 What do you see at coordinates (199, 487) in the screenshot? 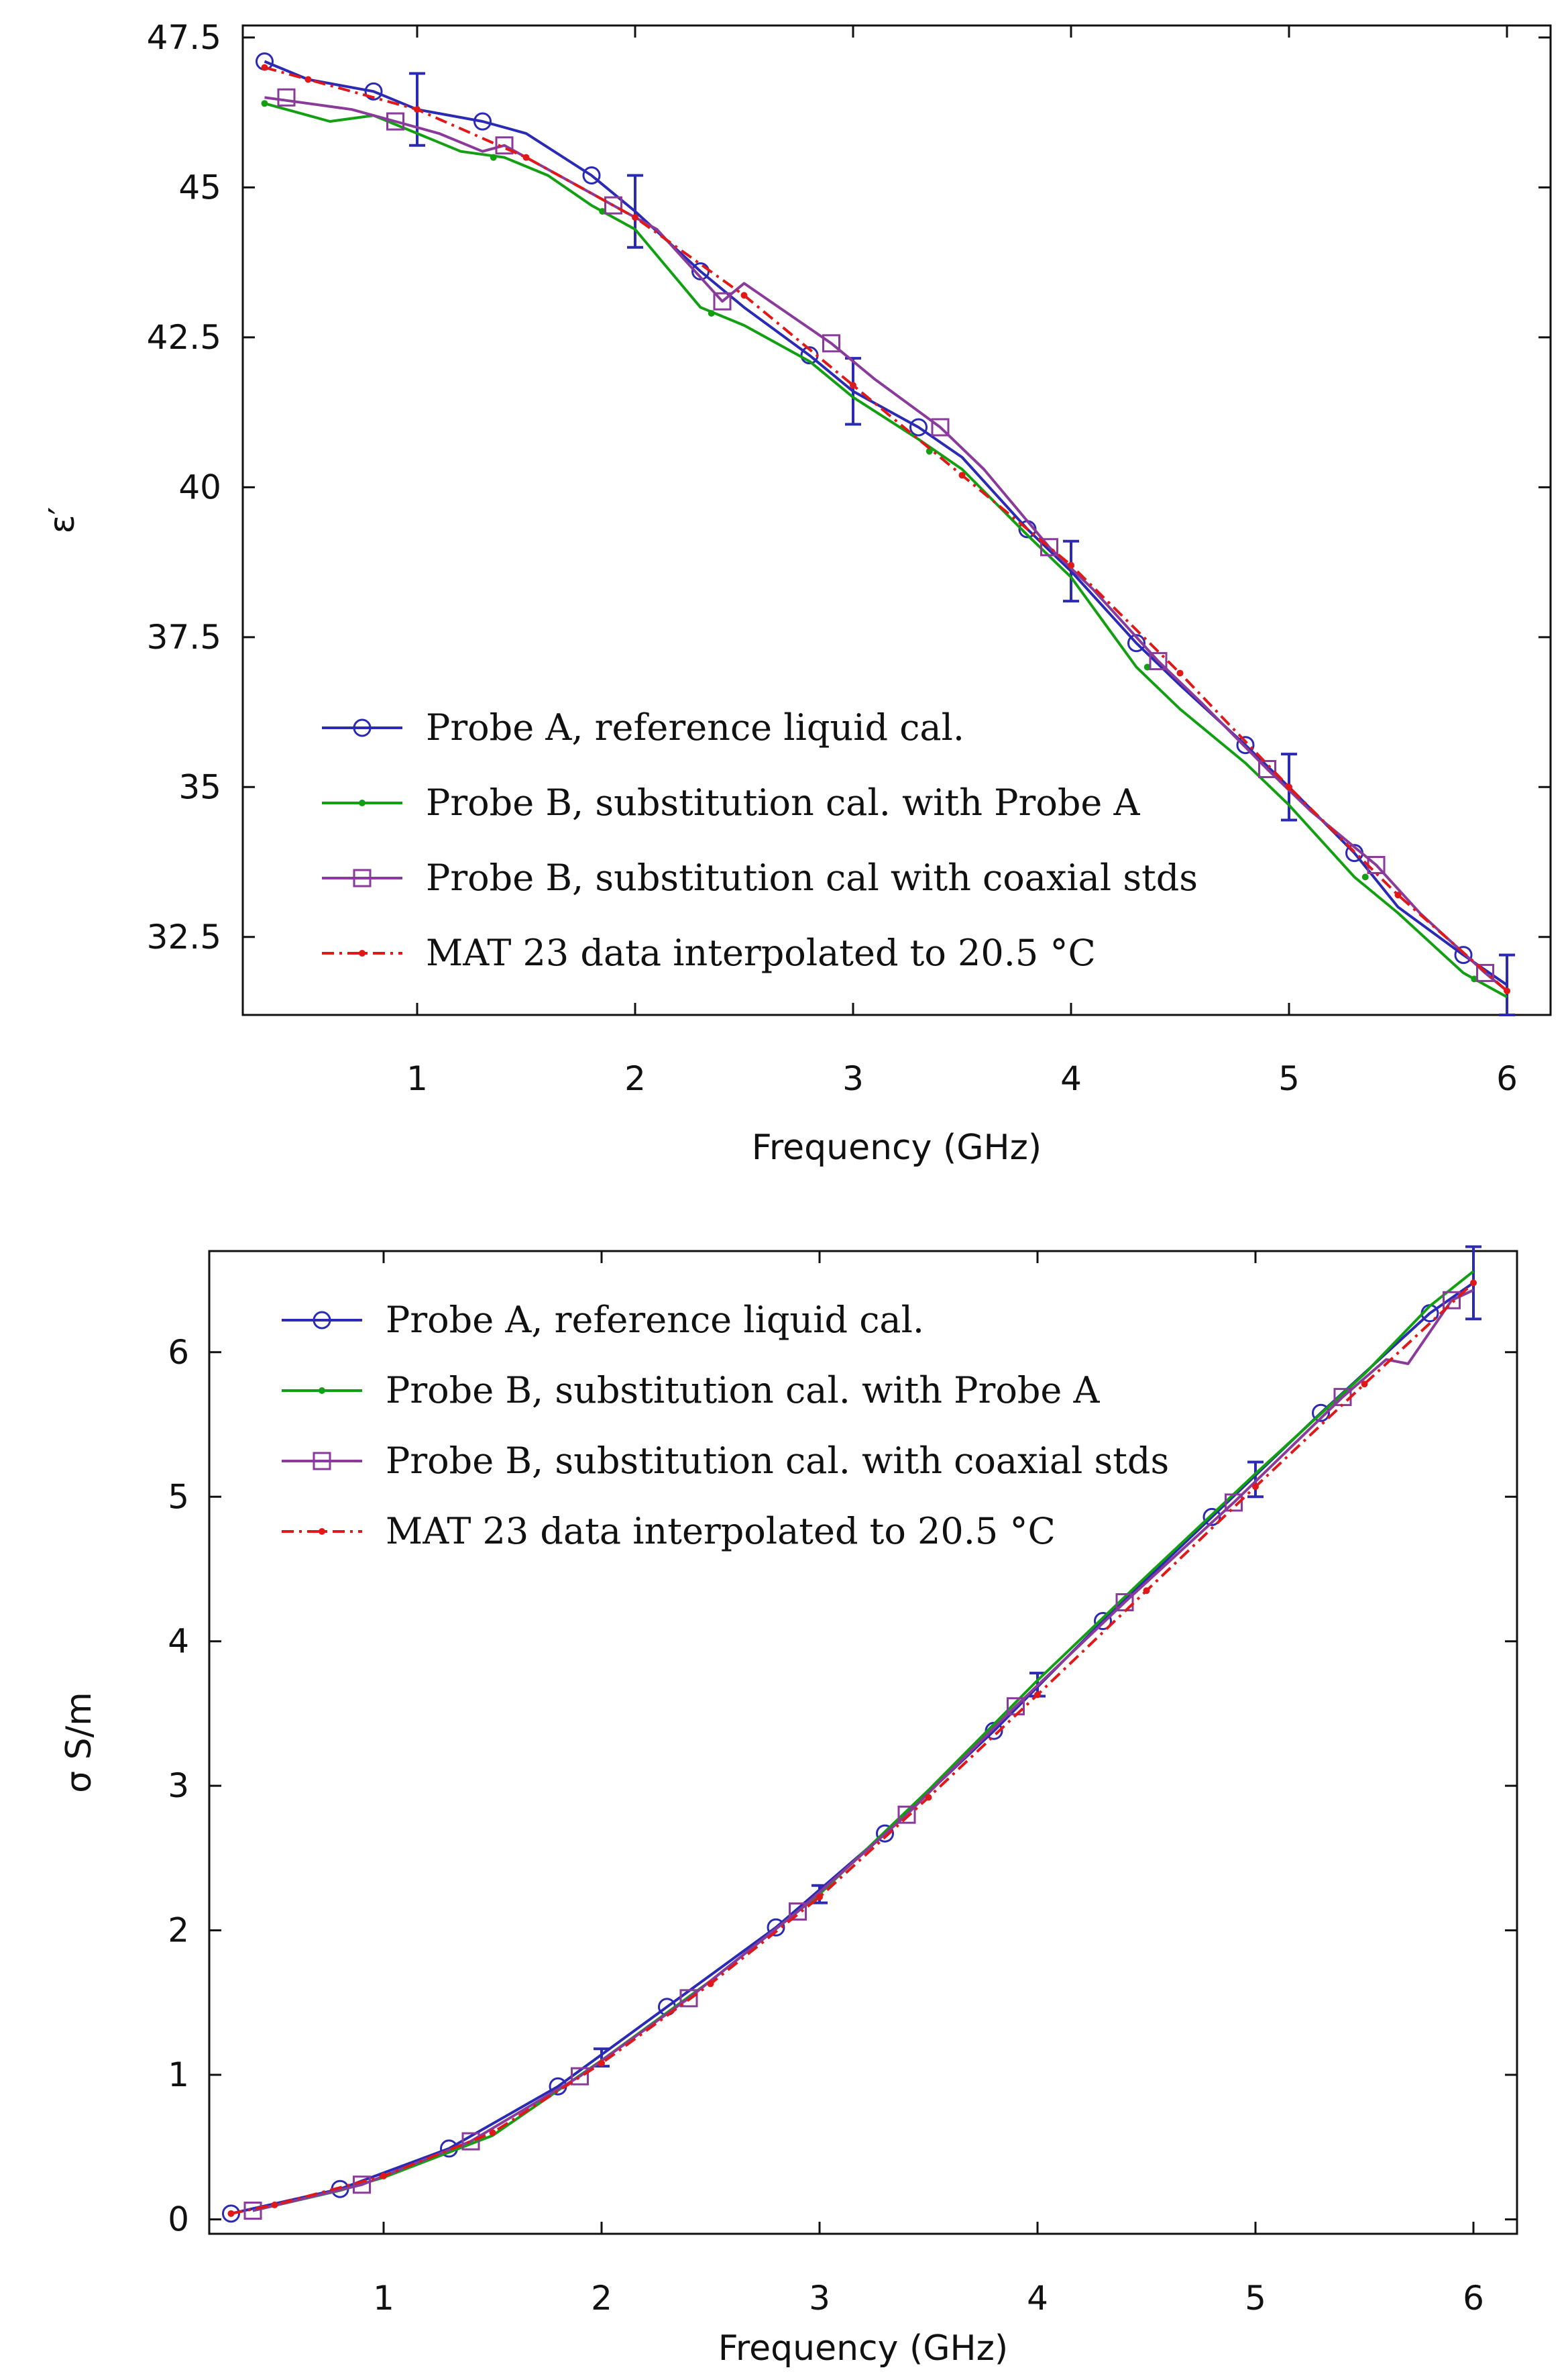
I see `y-tick-label: 40` at bounding box center [199, 487].